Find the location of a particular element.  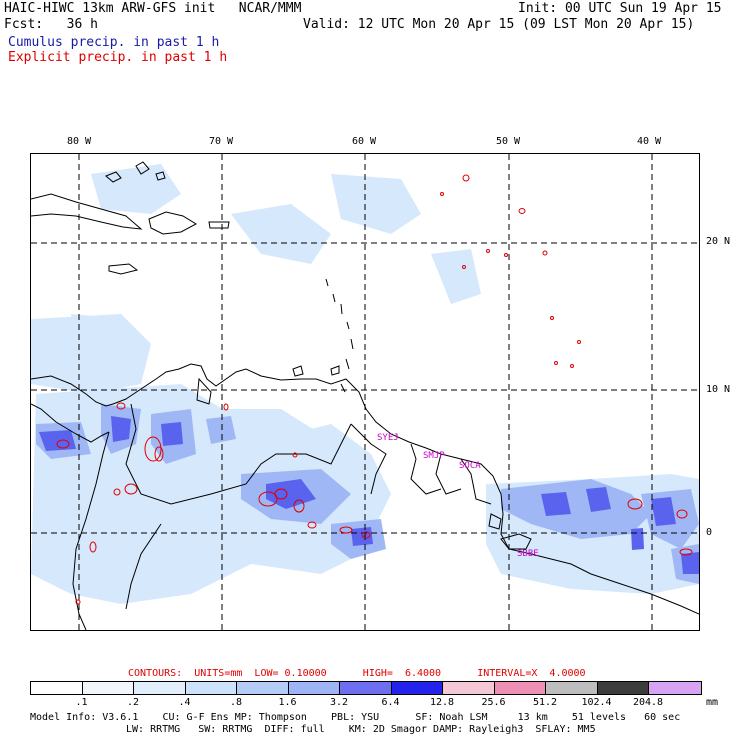

precip-colorbar is located at coordinates (366, 688).